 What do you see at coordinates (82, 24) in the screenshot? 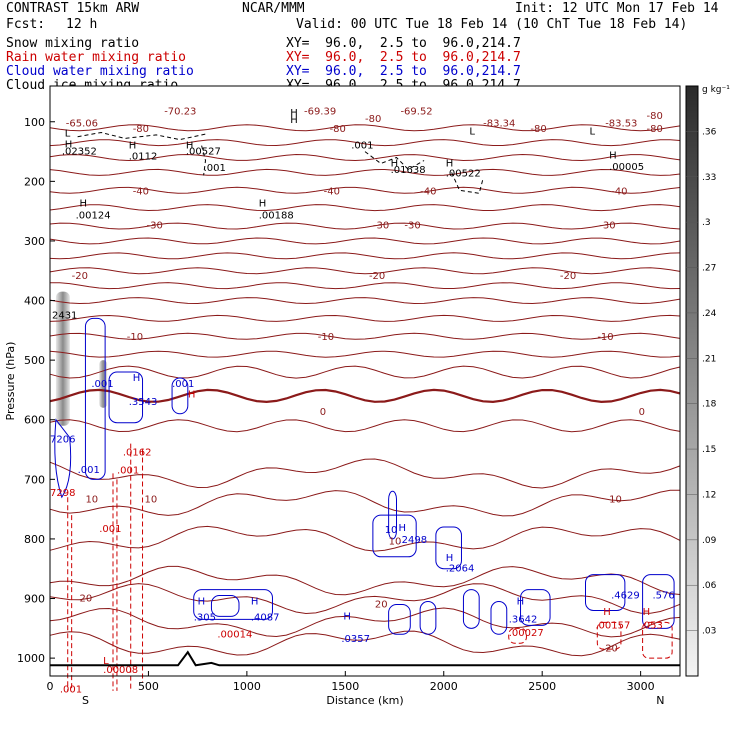
I see `fcst-value: 12 h` at bounding box center [82, 24].